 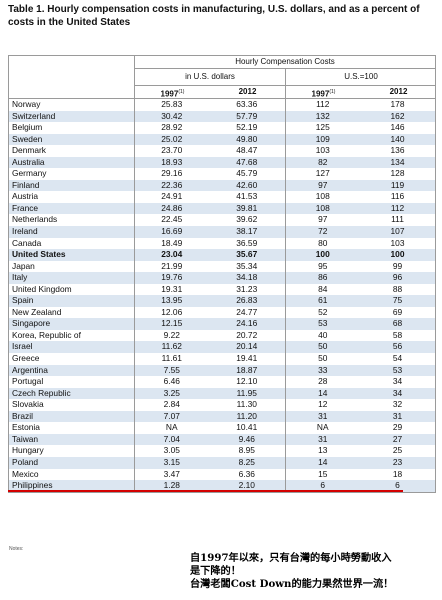 I want to click on annotation-line: 台灣老闆Cost Down的能力果然世界一流！, so click(x=292, y=584).